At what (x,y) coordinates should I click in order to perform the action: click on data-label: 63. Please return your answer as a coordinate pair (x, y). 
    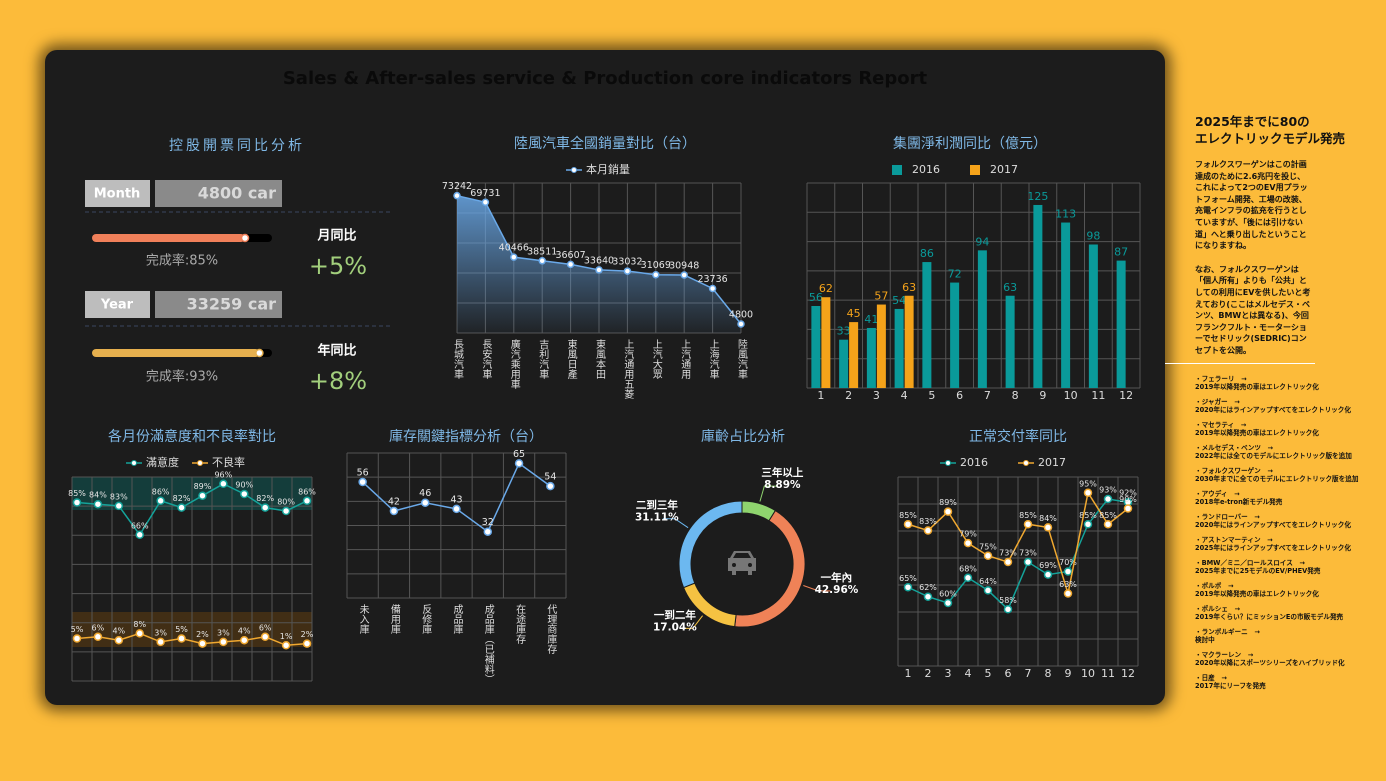
    Looking at the image, I should click on (1010, 287).